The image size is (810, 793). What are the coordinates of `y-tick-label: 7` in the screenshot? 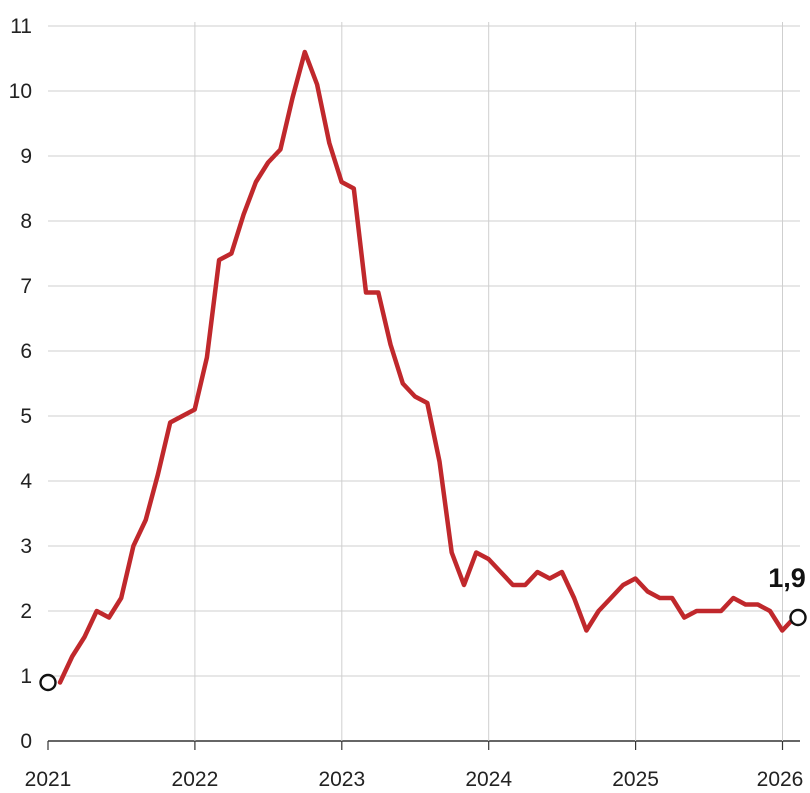 It's located at (26, 286).